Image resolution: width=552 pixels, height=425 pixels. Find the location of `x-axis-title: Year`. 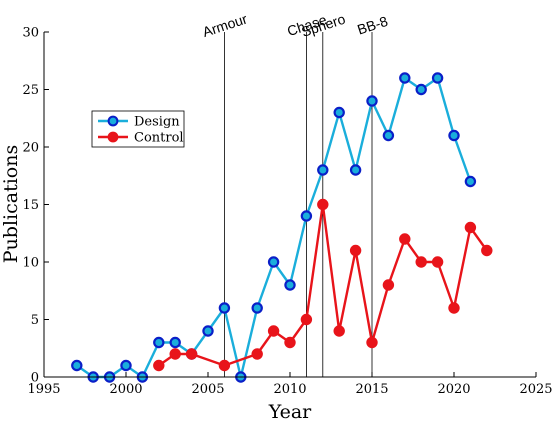

x-axis-title: Year is located at coordinates (290, 410).